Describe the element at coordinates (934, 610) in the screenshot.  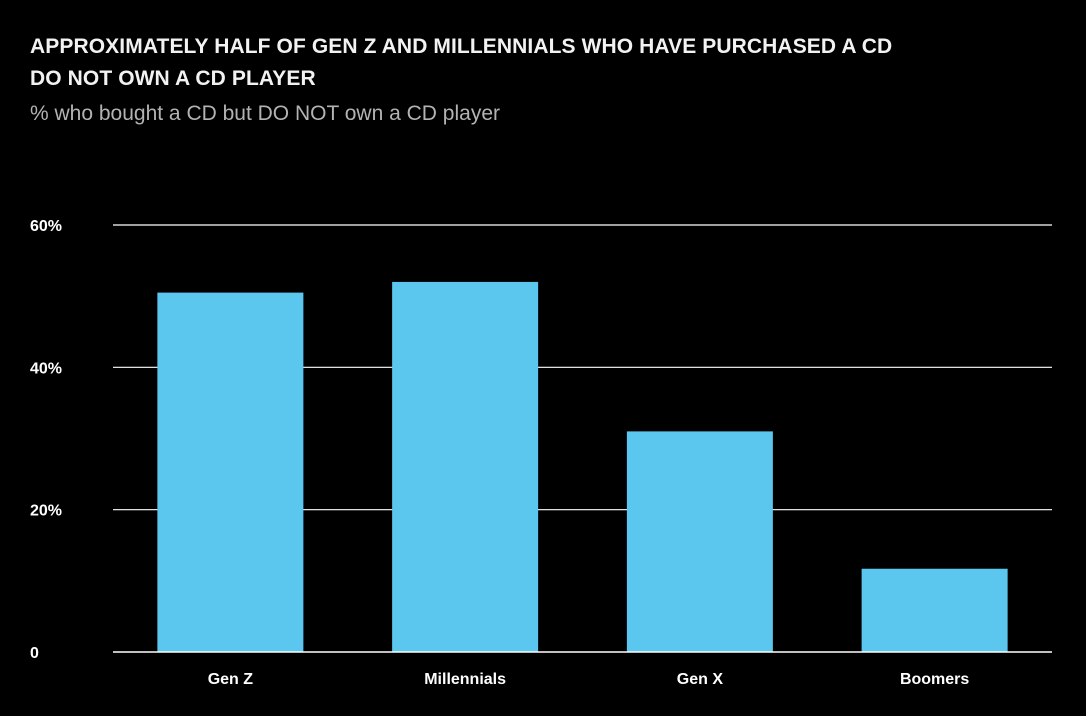
I see `bar-boomers` at that location.